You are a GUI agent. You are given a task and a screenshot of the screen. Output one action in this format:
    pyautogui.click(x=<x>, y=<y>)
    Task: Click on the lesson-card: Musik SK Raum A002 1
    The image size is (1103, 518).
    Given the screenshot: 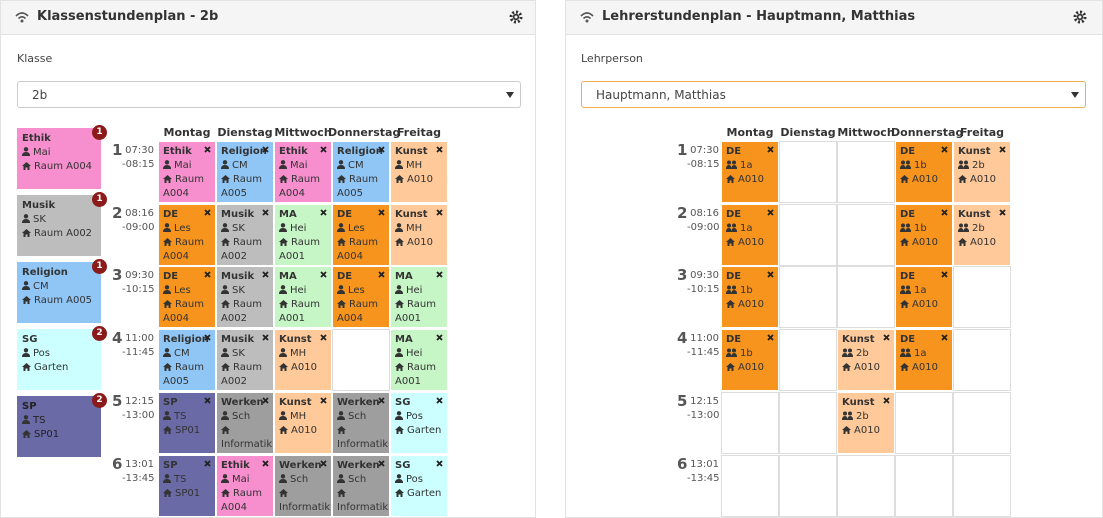 What is the action you would take?
    pyautogui.click(x=62, y=224)
    